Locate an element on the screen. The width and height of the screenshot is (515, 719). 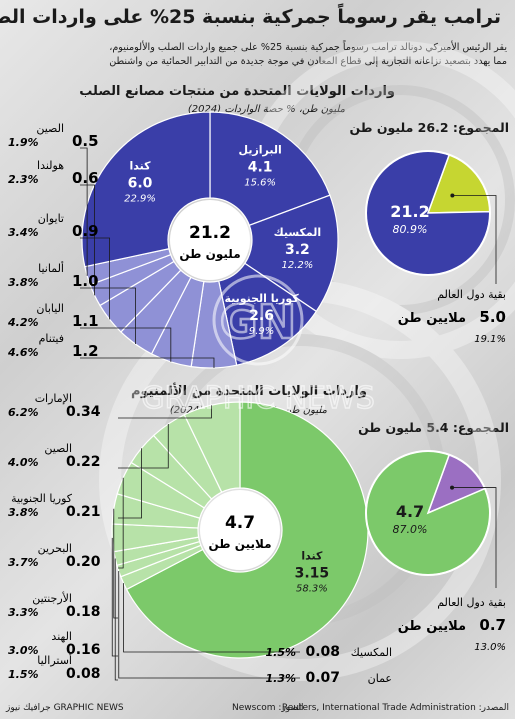
steel-label-9-share: 22.9% is located at coordinates (140, 198).